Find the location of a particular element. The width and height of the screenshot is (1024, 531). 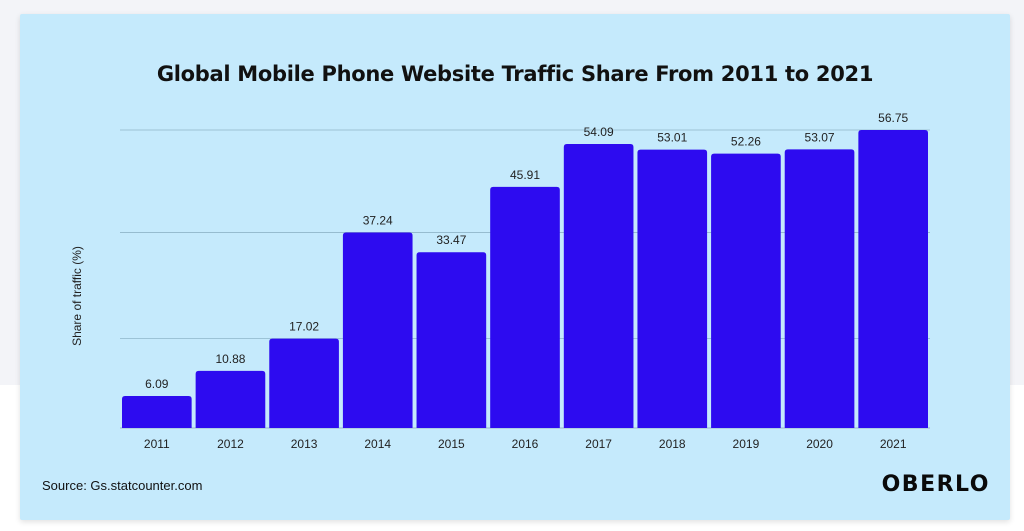

value-label-2017: 54.09 is located at coordinates (599, 132).